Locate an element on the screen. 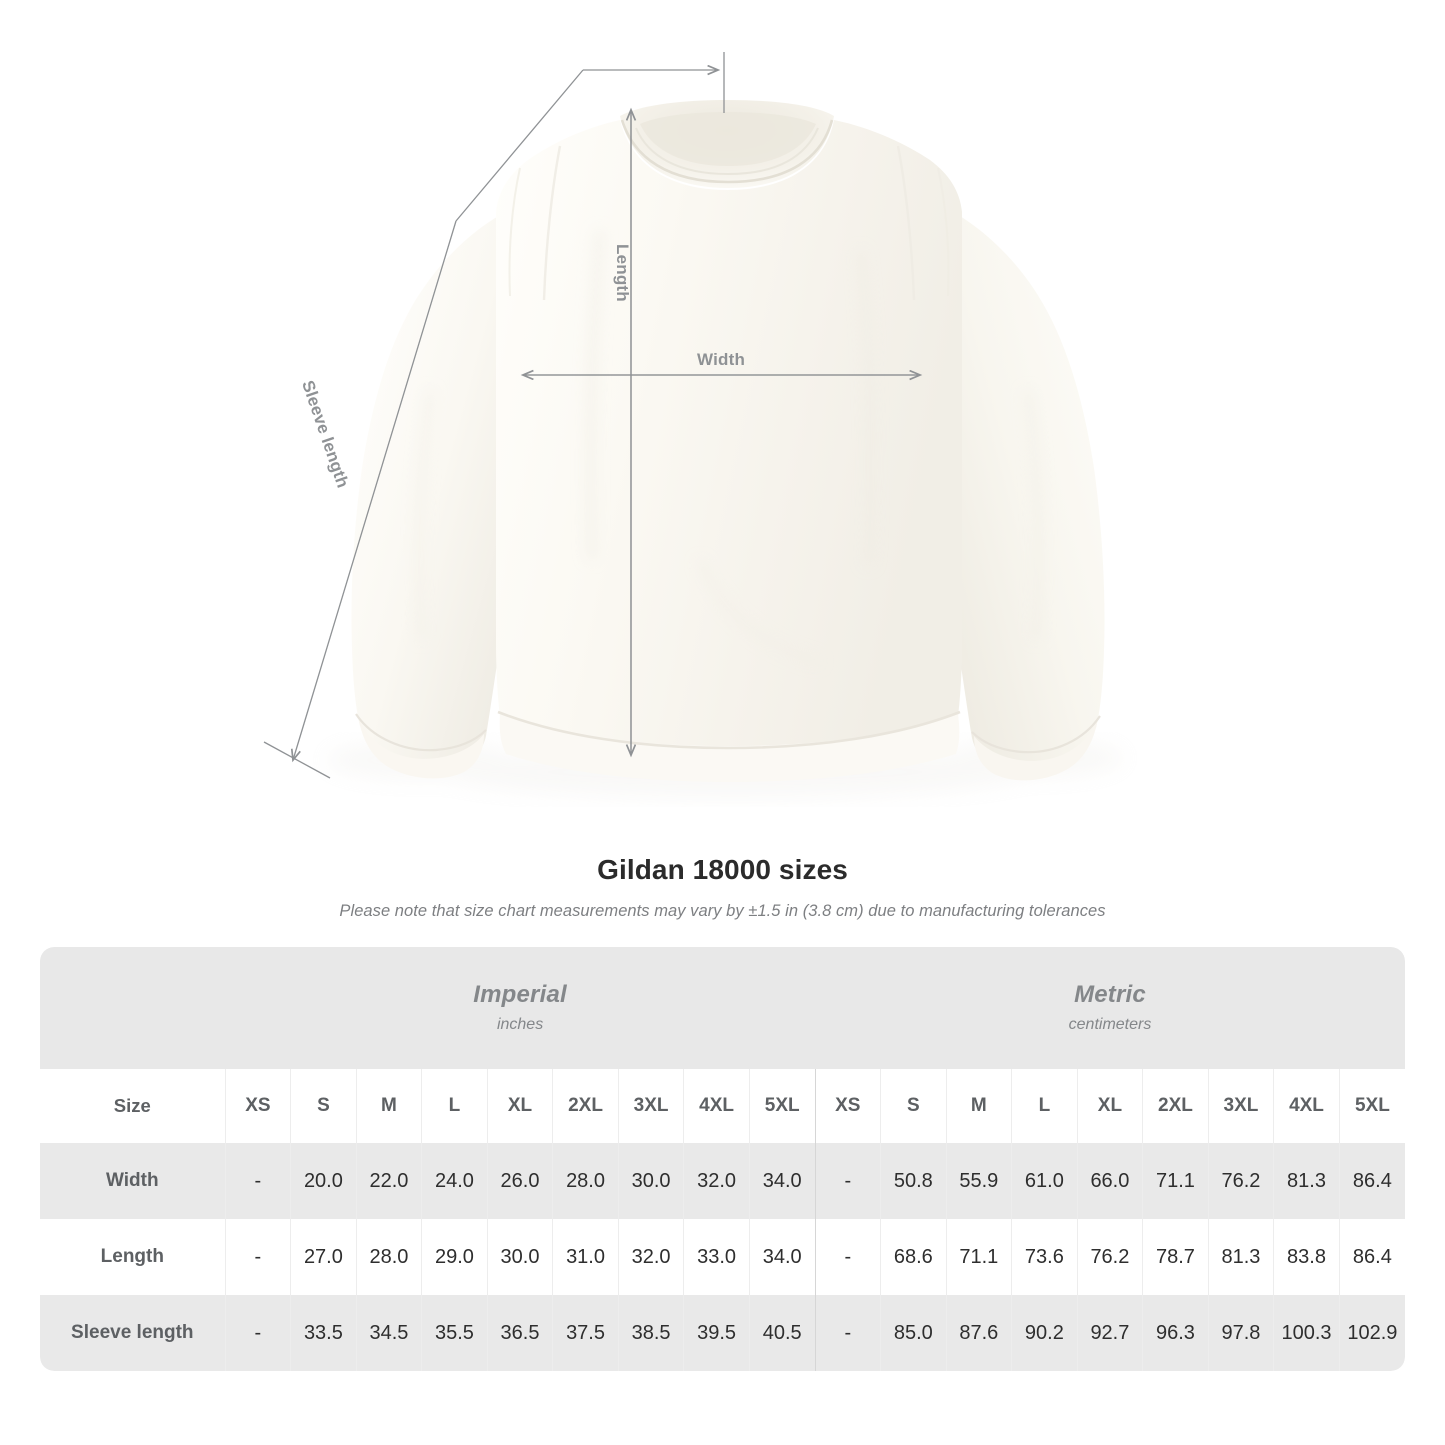  cell-length-imperial-4: 30.0 is located at coordinates (519, 1257).